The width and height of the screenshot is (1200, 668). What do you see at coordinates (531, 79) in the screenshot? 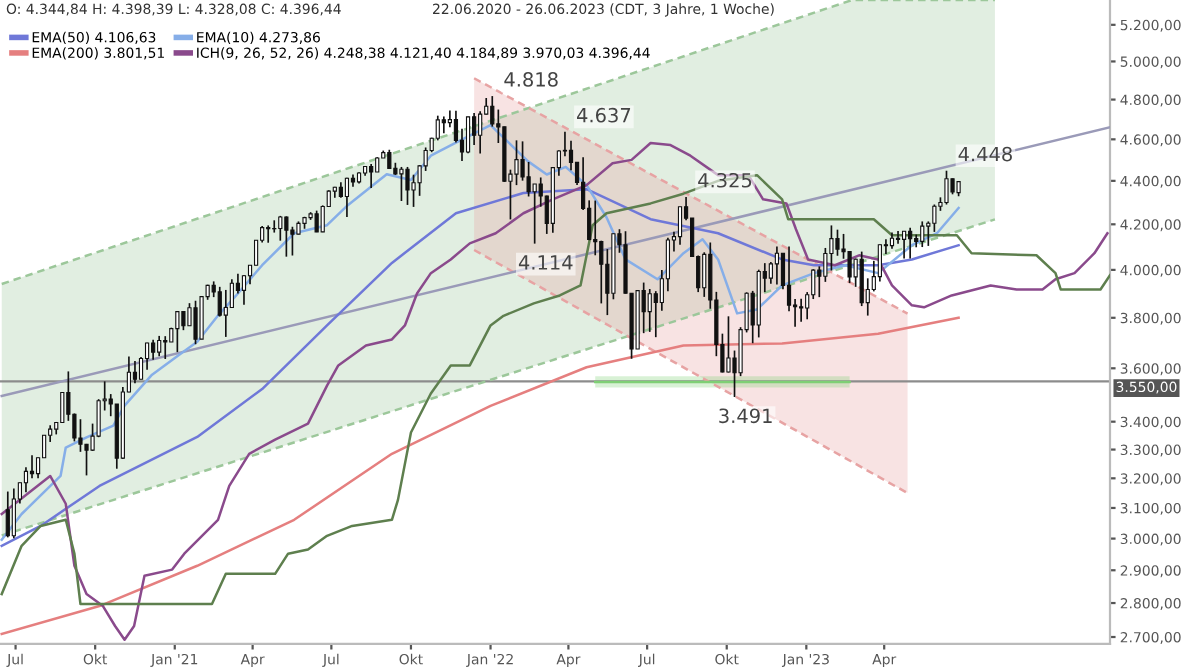
I see `annotation: 4.818` at bounding box center [531, 79].